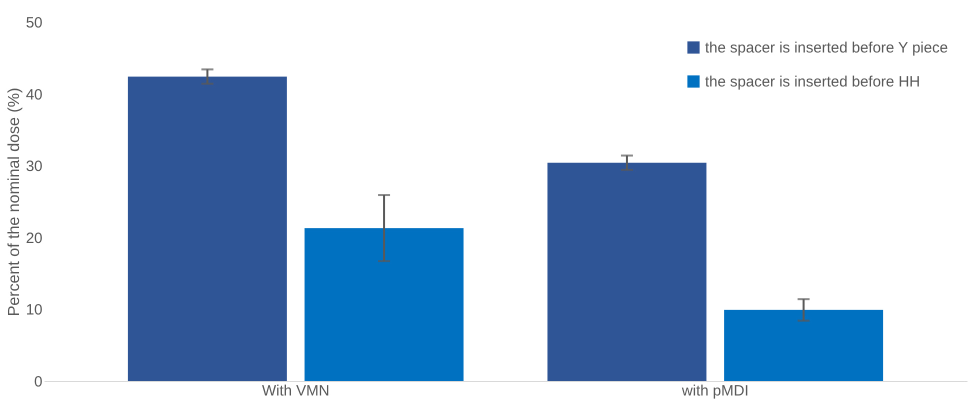  I want to click on x-tick-label: with pMDI, so click(714, 391).